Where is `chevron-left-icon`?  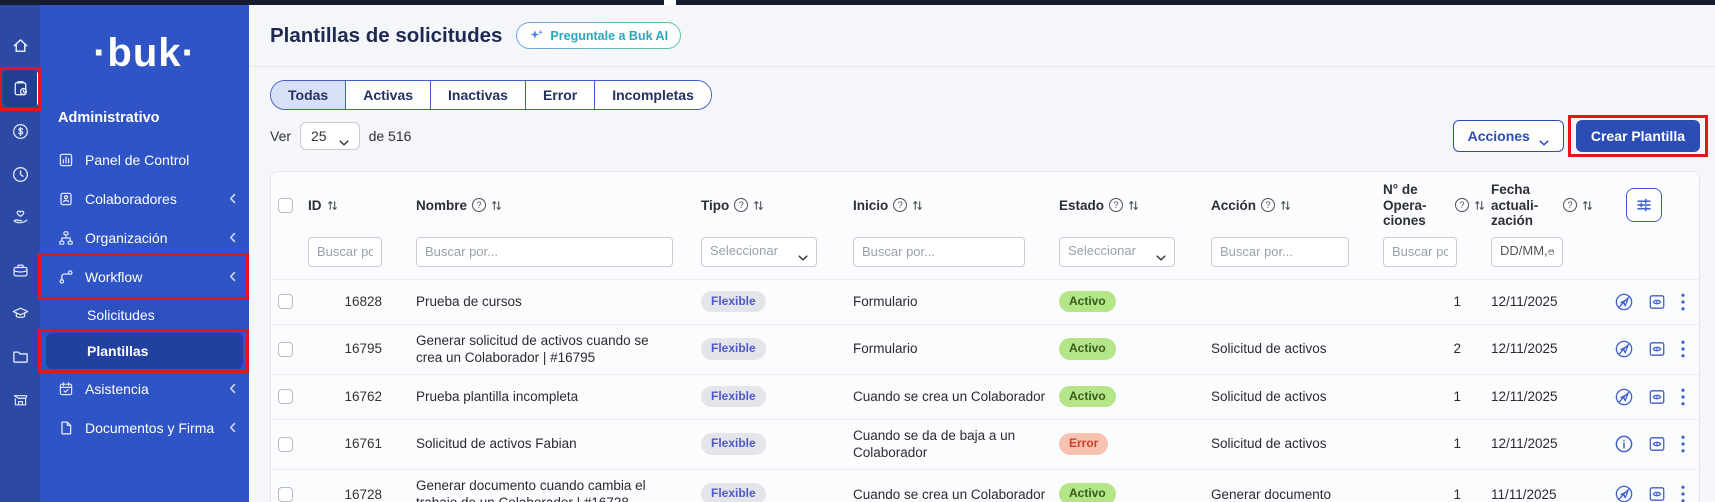 chevron-left-icon is located at coordinates (232, 276).